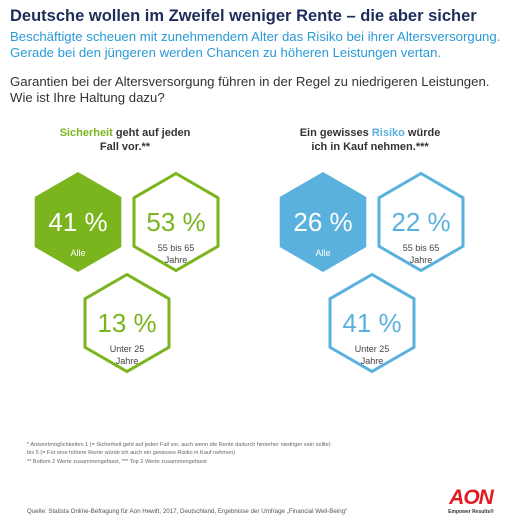 Image resolution: width=511 pixels, height=524 pixels. What do you see at coordinates (125, 140) in the screenshot?
I see `group-label-sicherheit: Sicherheit geht auf jeden Fall vor.**` at bounding box center [125, 140].